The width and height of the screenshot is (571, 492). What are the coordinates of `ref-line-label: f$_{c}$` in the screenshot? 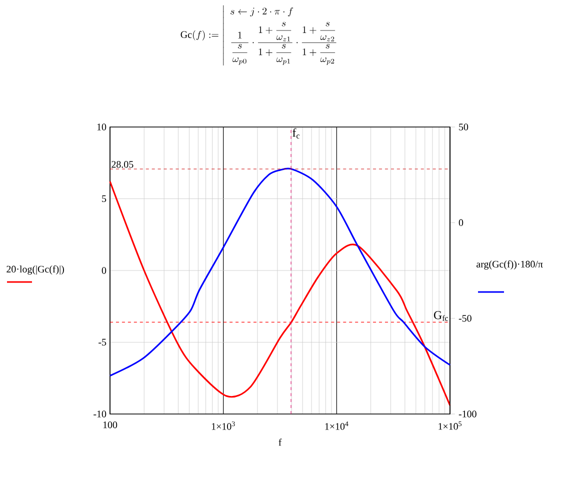 It's located at (296, 133).